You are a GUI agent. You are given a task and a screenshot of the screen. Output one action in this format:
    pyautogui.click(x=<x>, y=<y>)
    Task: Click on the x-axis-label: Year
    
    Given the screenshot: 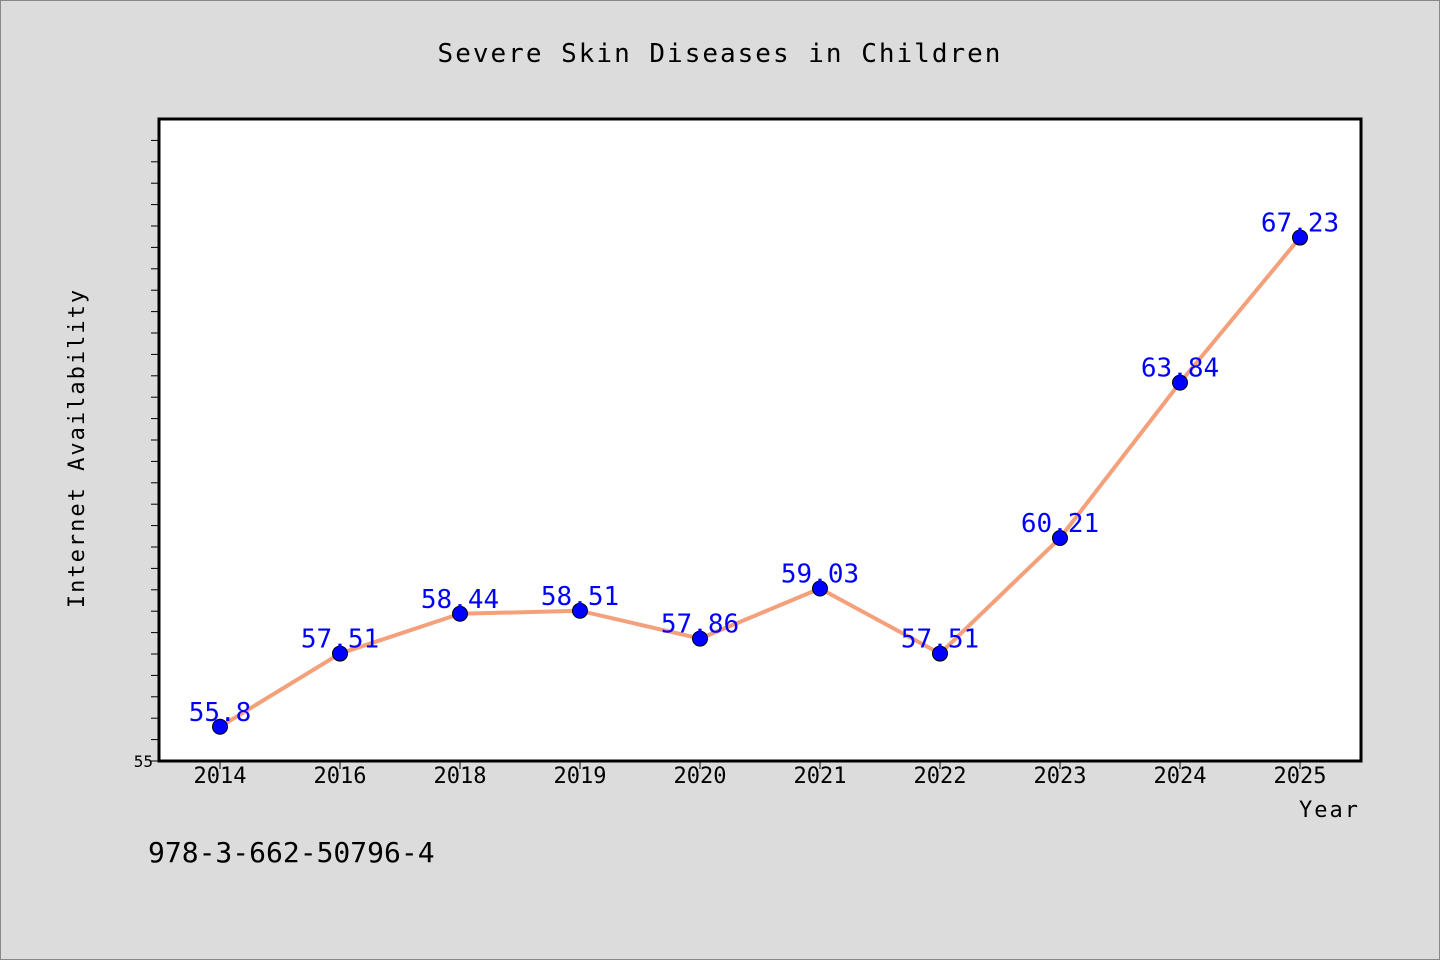 What is the action you would take?
    pyautogui.click(x=1329, y=810)
    